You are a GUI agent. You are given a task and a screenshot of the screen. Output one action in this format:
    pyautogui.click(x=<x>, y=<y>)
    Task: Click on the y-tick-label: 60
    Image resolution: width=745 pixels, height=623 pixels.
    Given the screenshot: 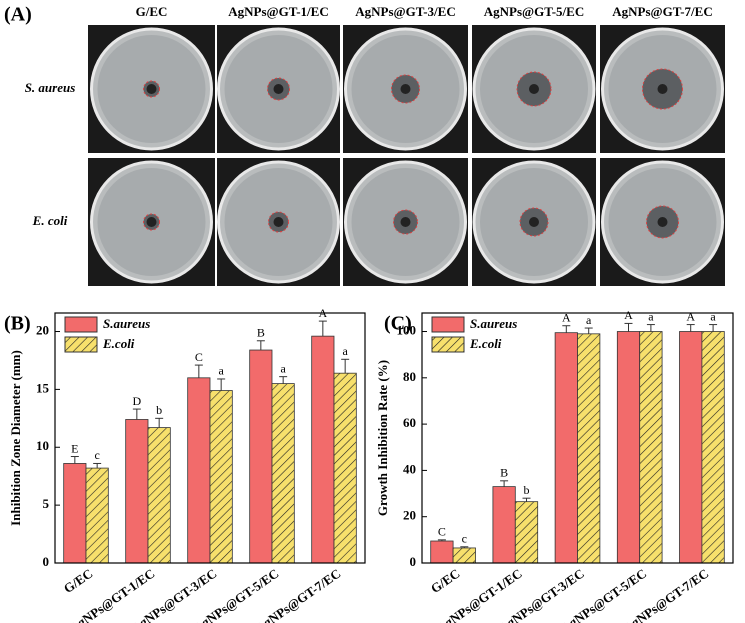 What is the action you would take?
    pyautogui.click(x=409, y=422)
    